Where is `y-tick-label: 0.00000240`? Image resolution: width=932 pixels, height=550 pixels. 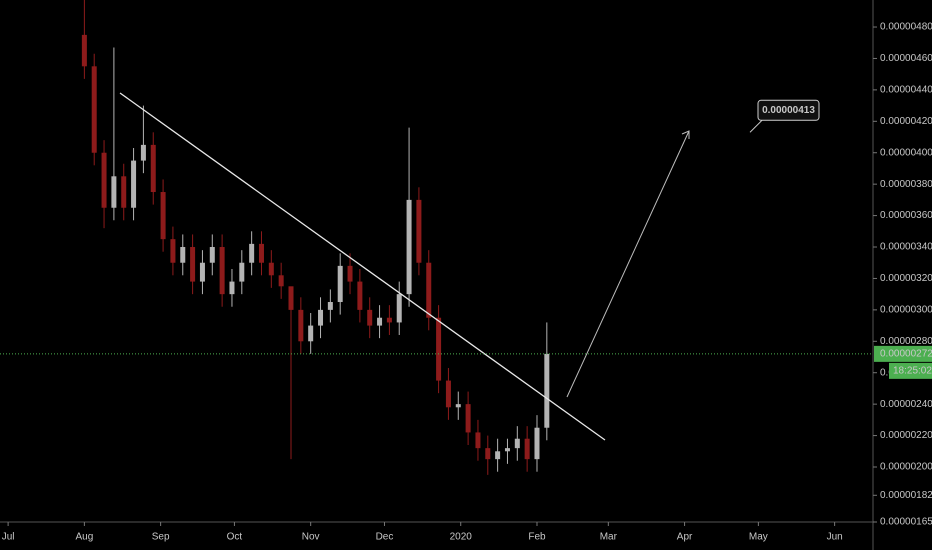 y-tick-label: 0.00000240 is located at coordinates (906, 404).